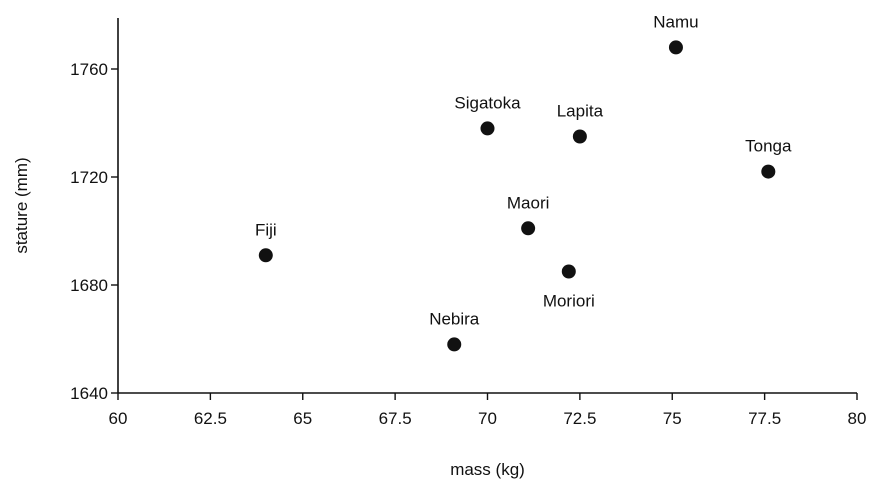  What do you see at coordinates (89, 177) in the screenshot?
I see `y-tick-label: 1720` at bounding box center [89, 177].